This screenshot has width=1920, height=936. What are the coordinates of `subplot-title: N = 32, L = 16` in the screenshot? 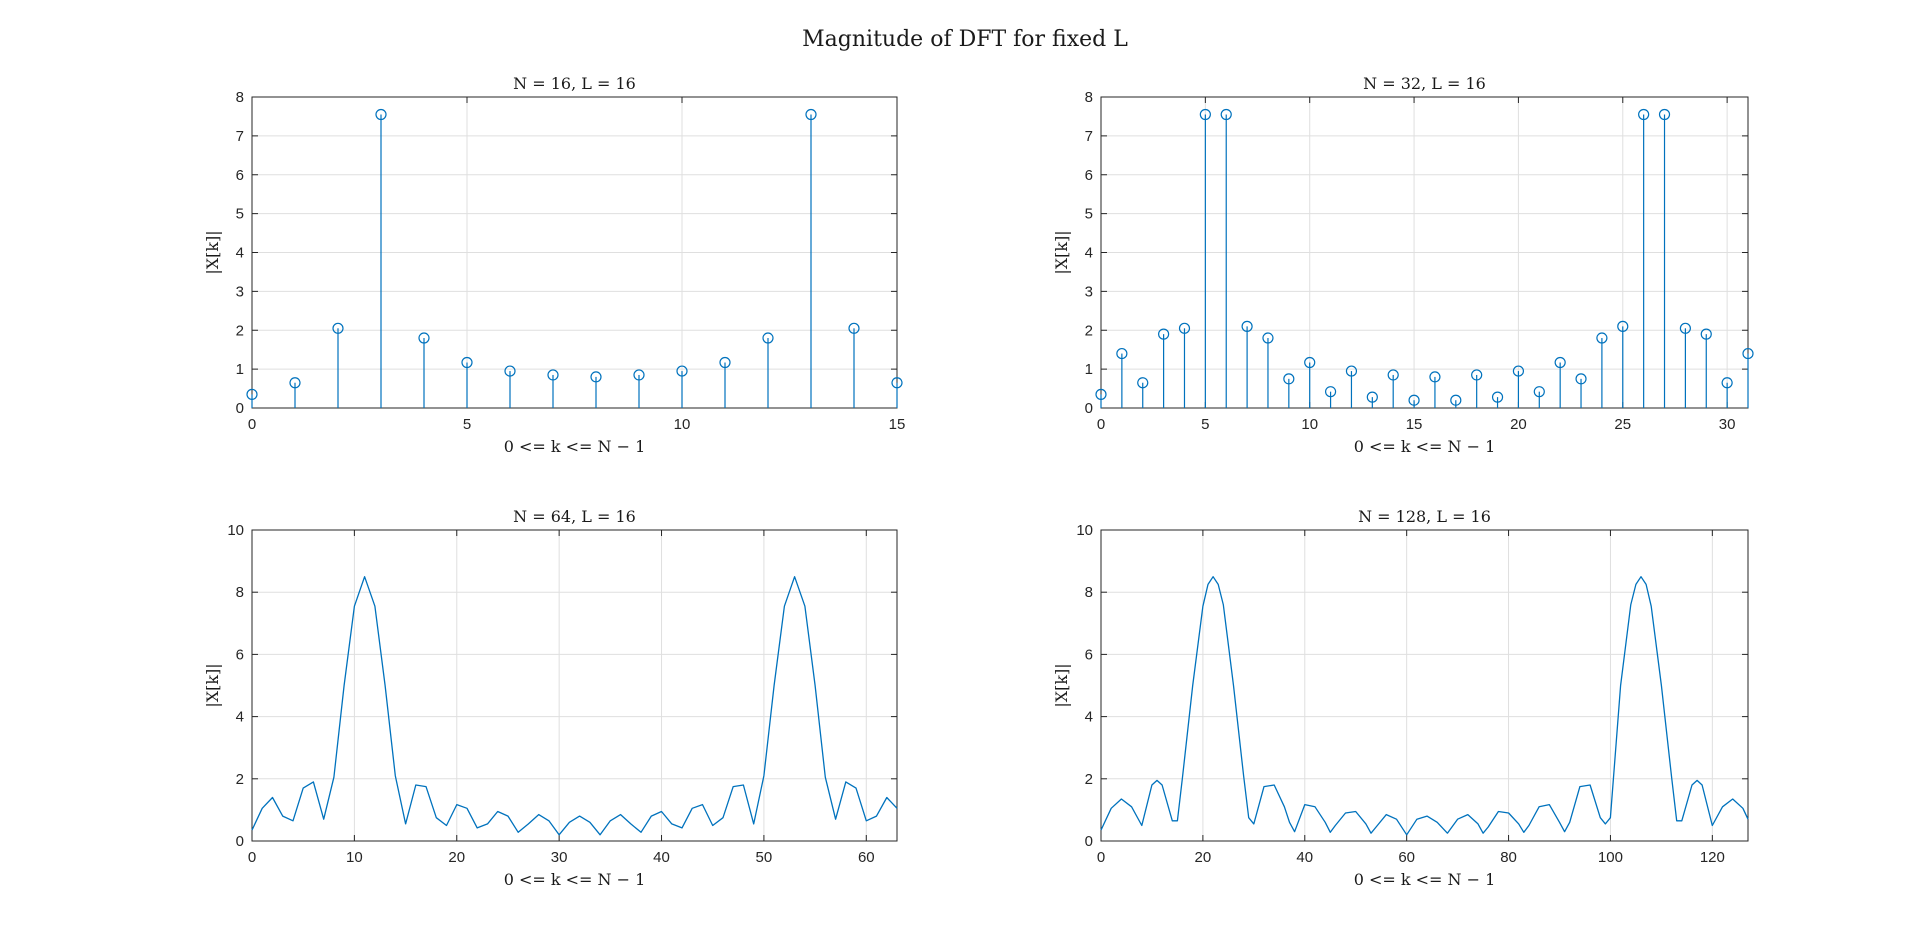 It's located at (1424, 83).